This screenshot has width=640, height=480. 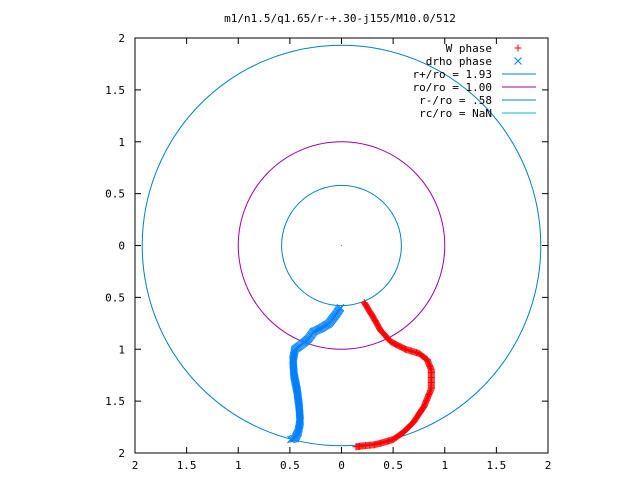 I want to click on legend-label: r-/ro = .58, so click(x=455, y=100).